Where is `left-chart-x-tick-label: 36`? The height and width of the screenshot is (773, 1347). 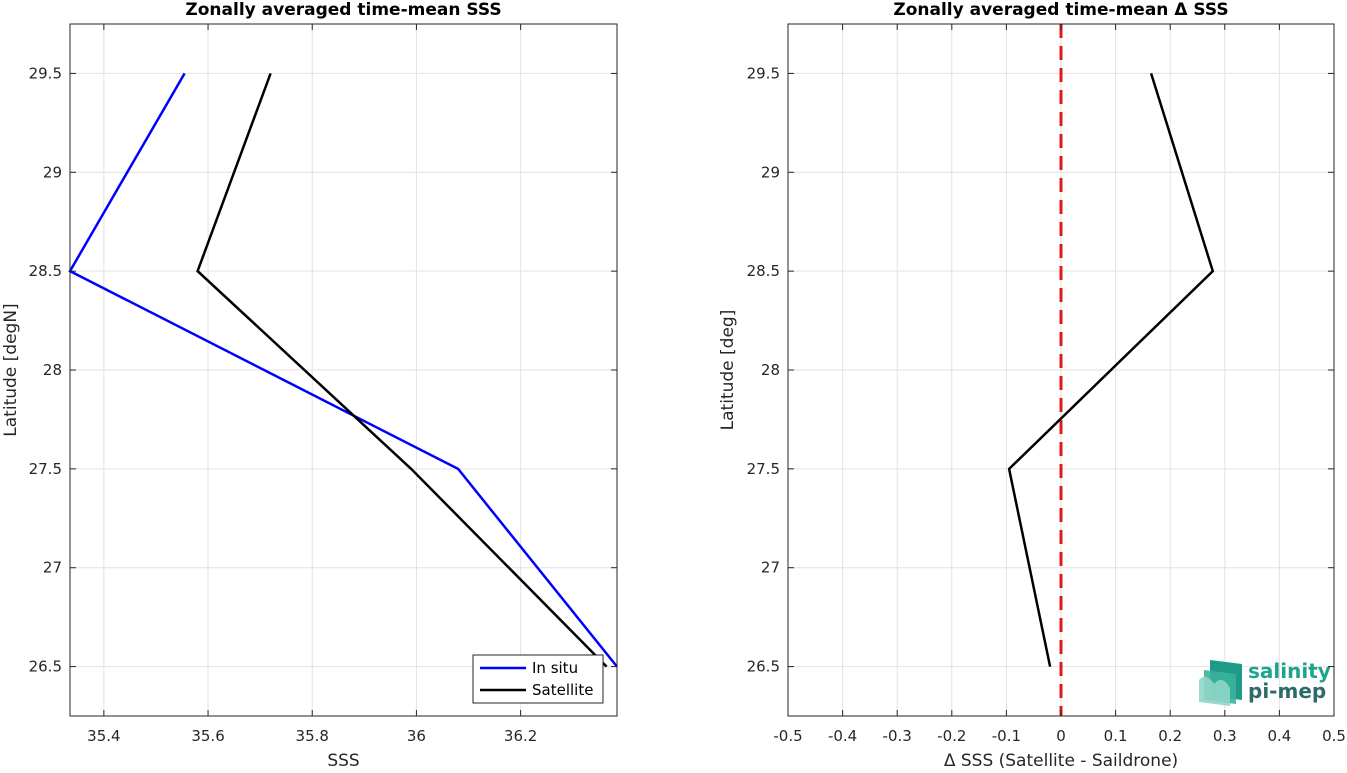
left-chart-x-tick-label: 36 is located at coordinates (416, 736).